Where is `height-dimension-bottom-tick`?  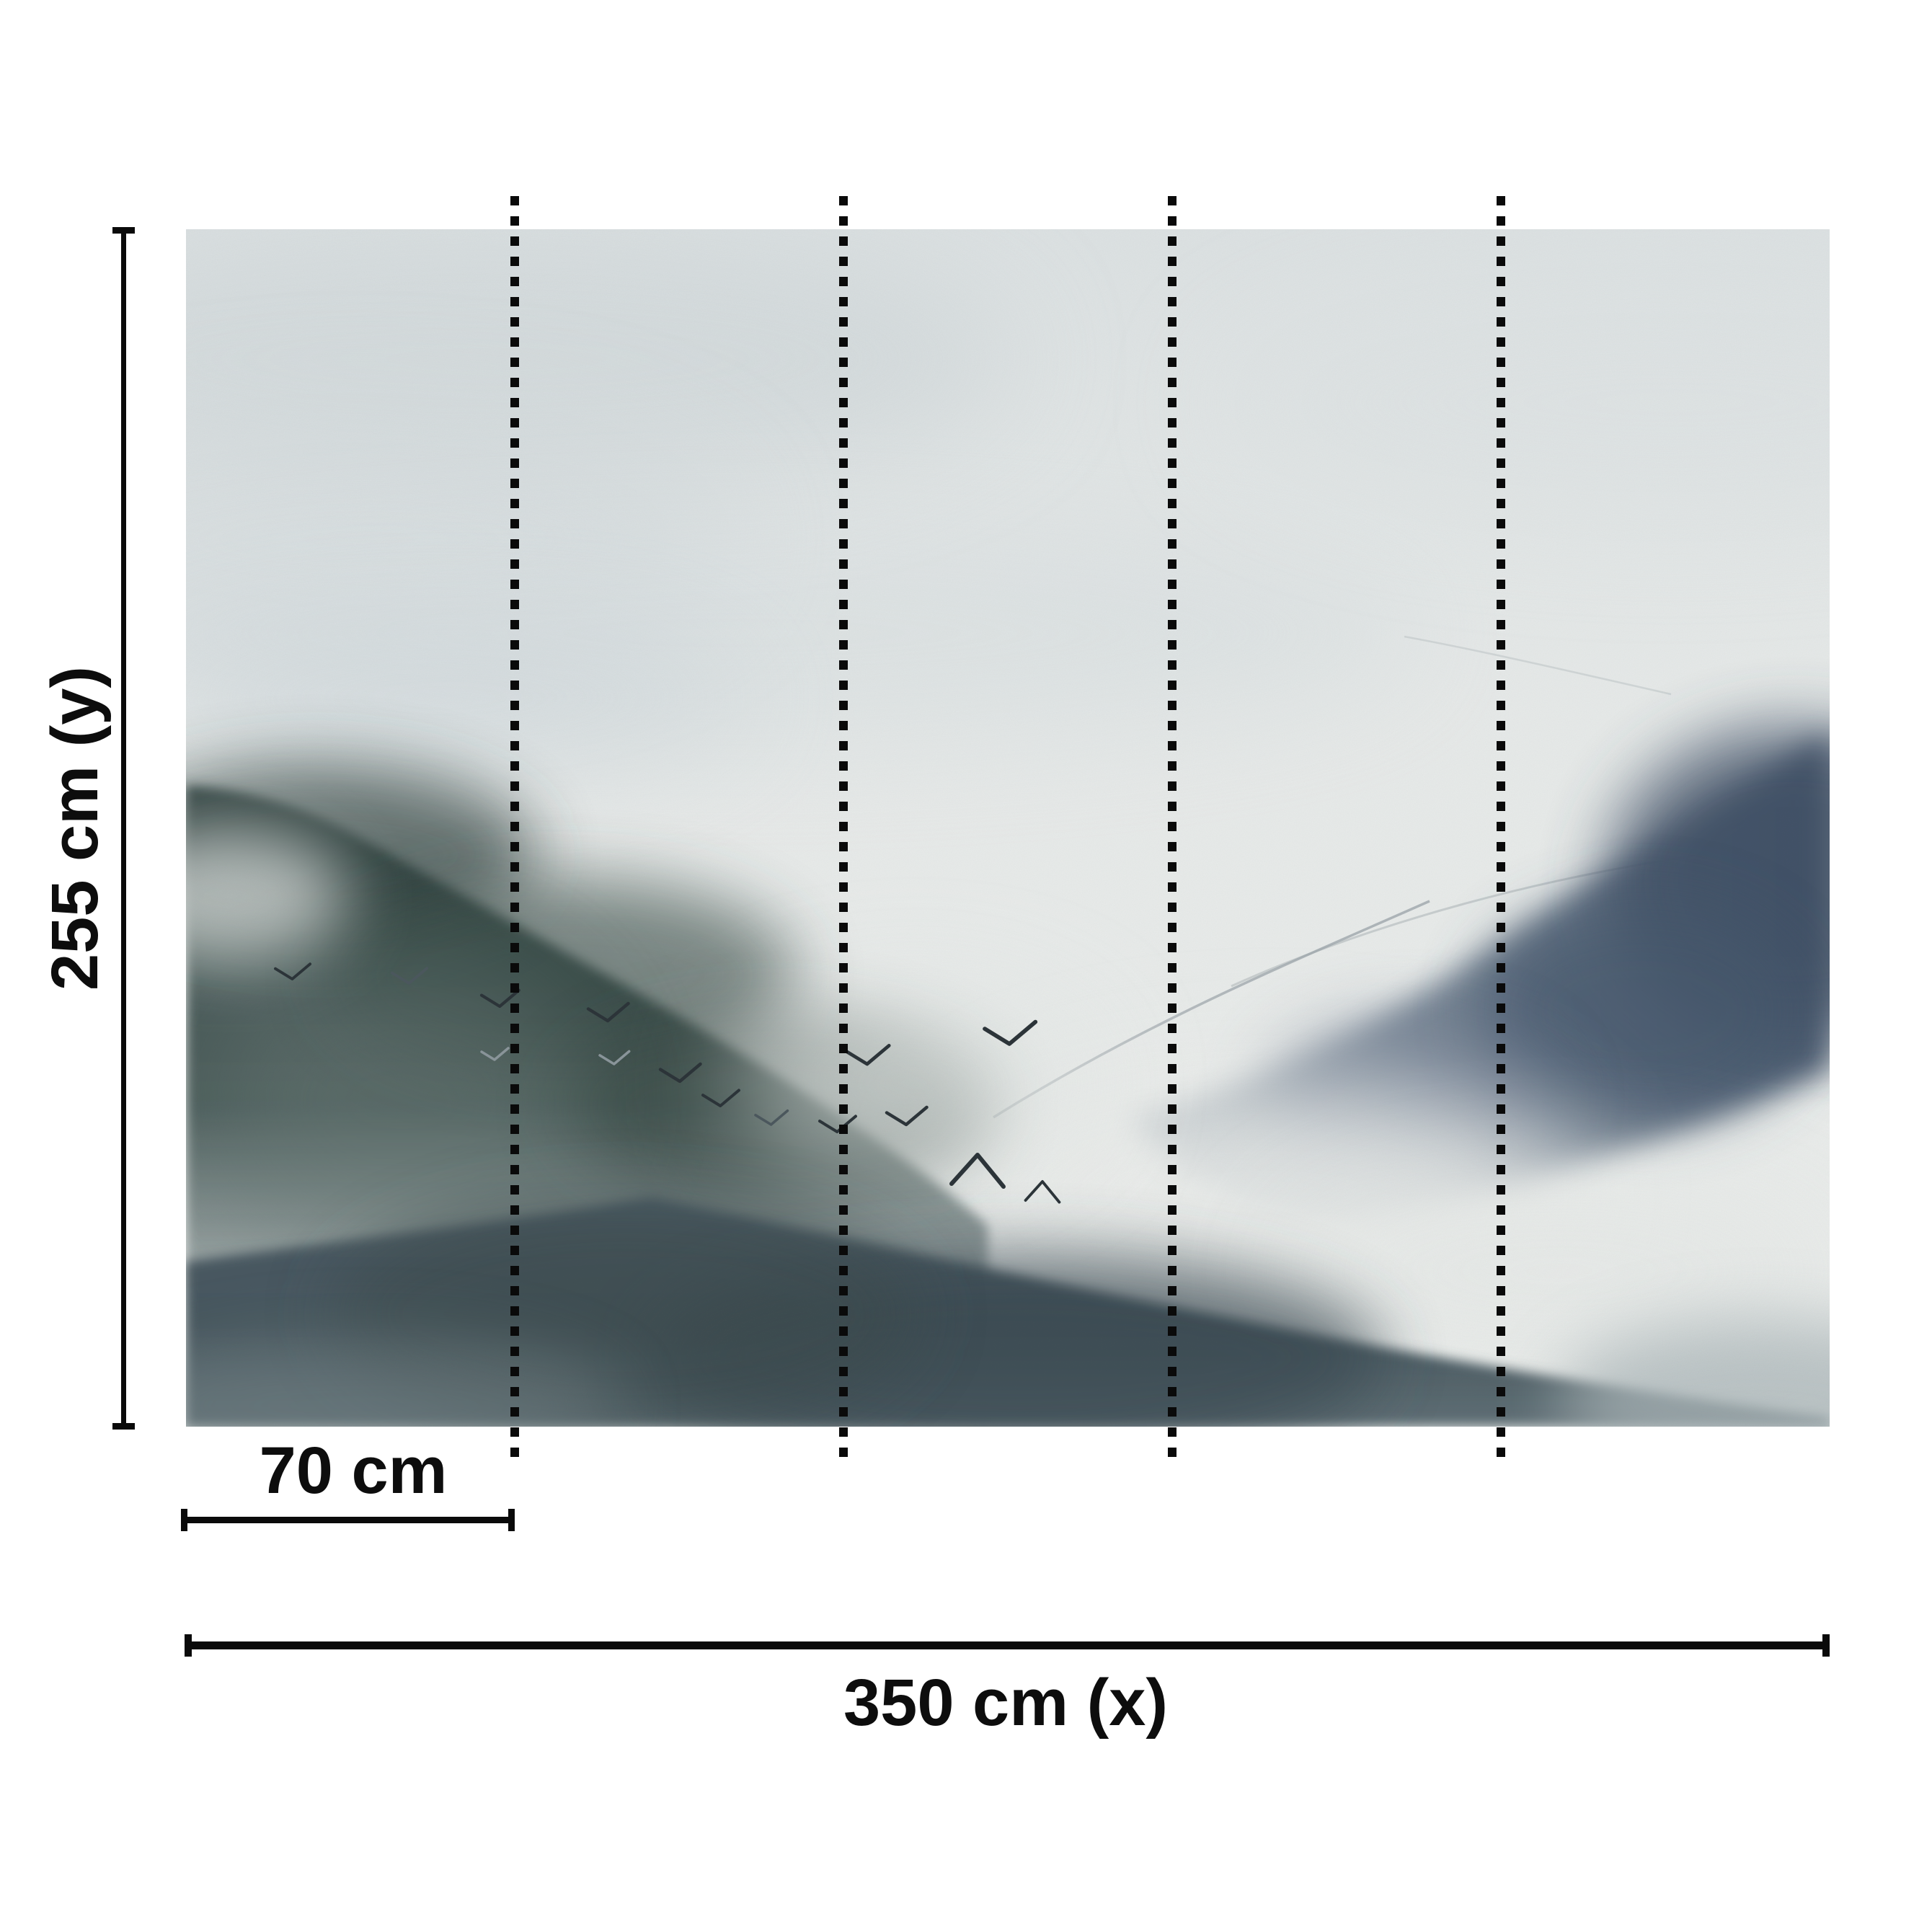 height-dimension-bottom-tick is located at coordinates (123, 1426).